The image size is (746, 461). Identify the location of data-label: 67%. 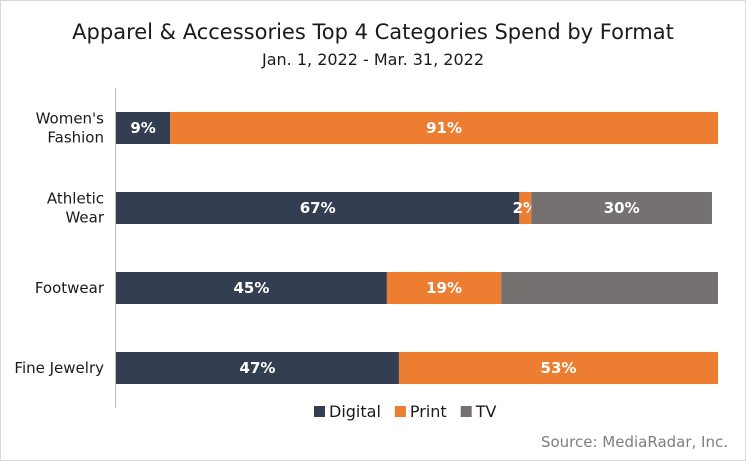
(318, 208).